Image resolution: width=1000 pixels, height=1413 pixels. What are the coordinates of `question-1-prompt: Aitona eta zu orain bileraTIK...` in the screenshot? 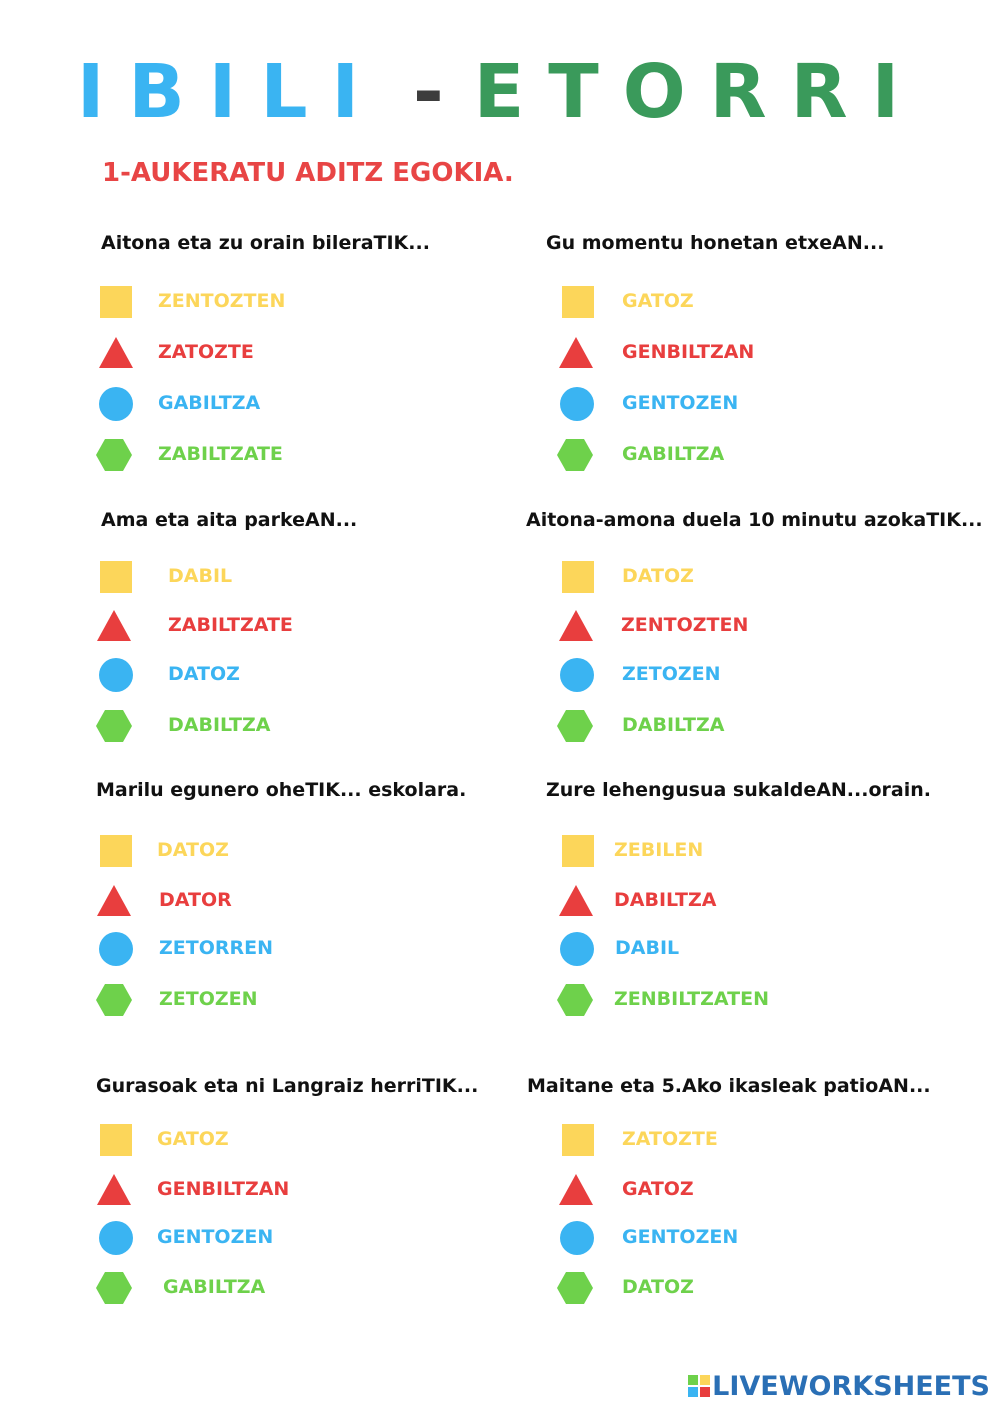 It's located at (265, 243).